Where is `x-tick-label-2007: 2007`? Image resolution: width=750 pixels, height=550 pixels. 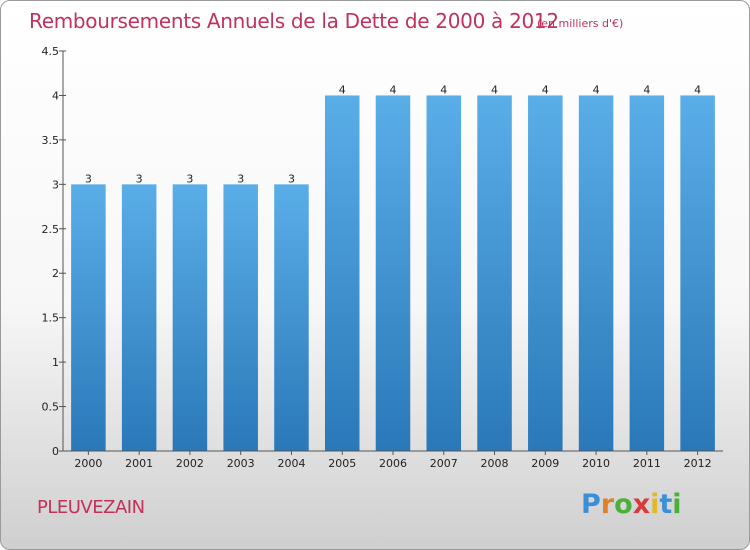 x-tick-label-2007: 2007 is located at coordinates (444, 463).